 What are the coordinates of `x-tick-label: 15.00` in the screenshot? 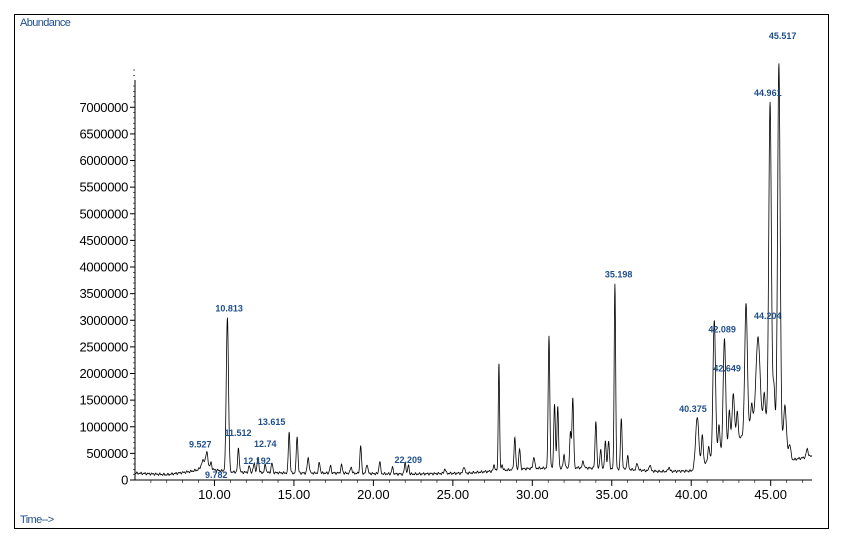 It's located at (294, 494).